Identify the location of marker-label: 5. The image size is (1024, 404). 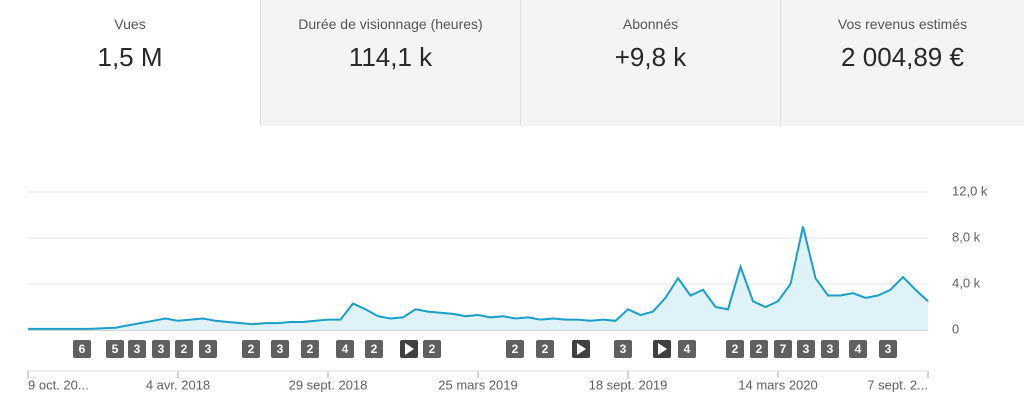
(115, 349).